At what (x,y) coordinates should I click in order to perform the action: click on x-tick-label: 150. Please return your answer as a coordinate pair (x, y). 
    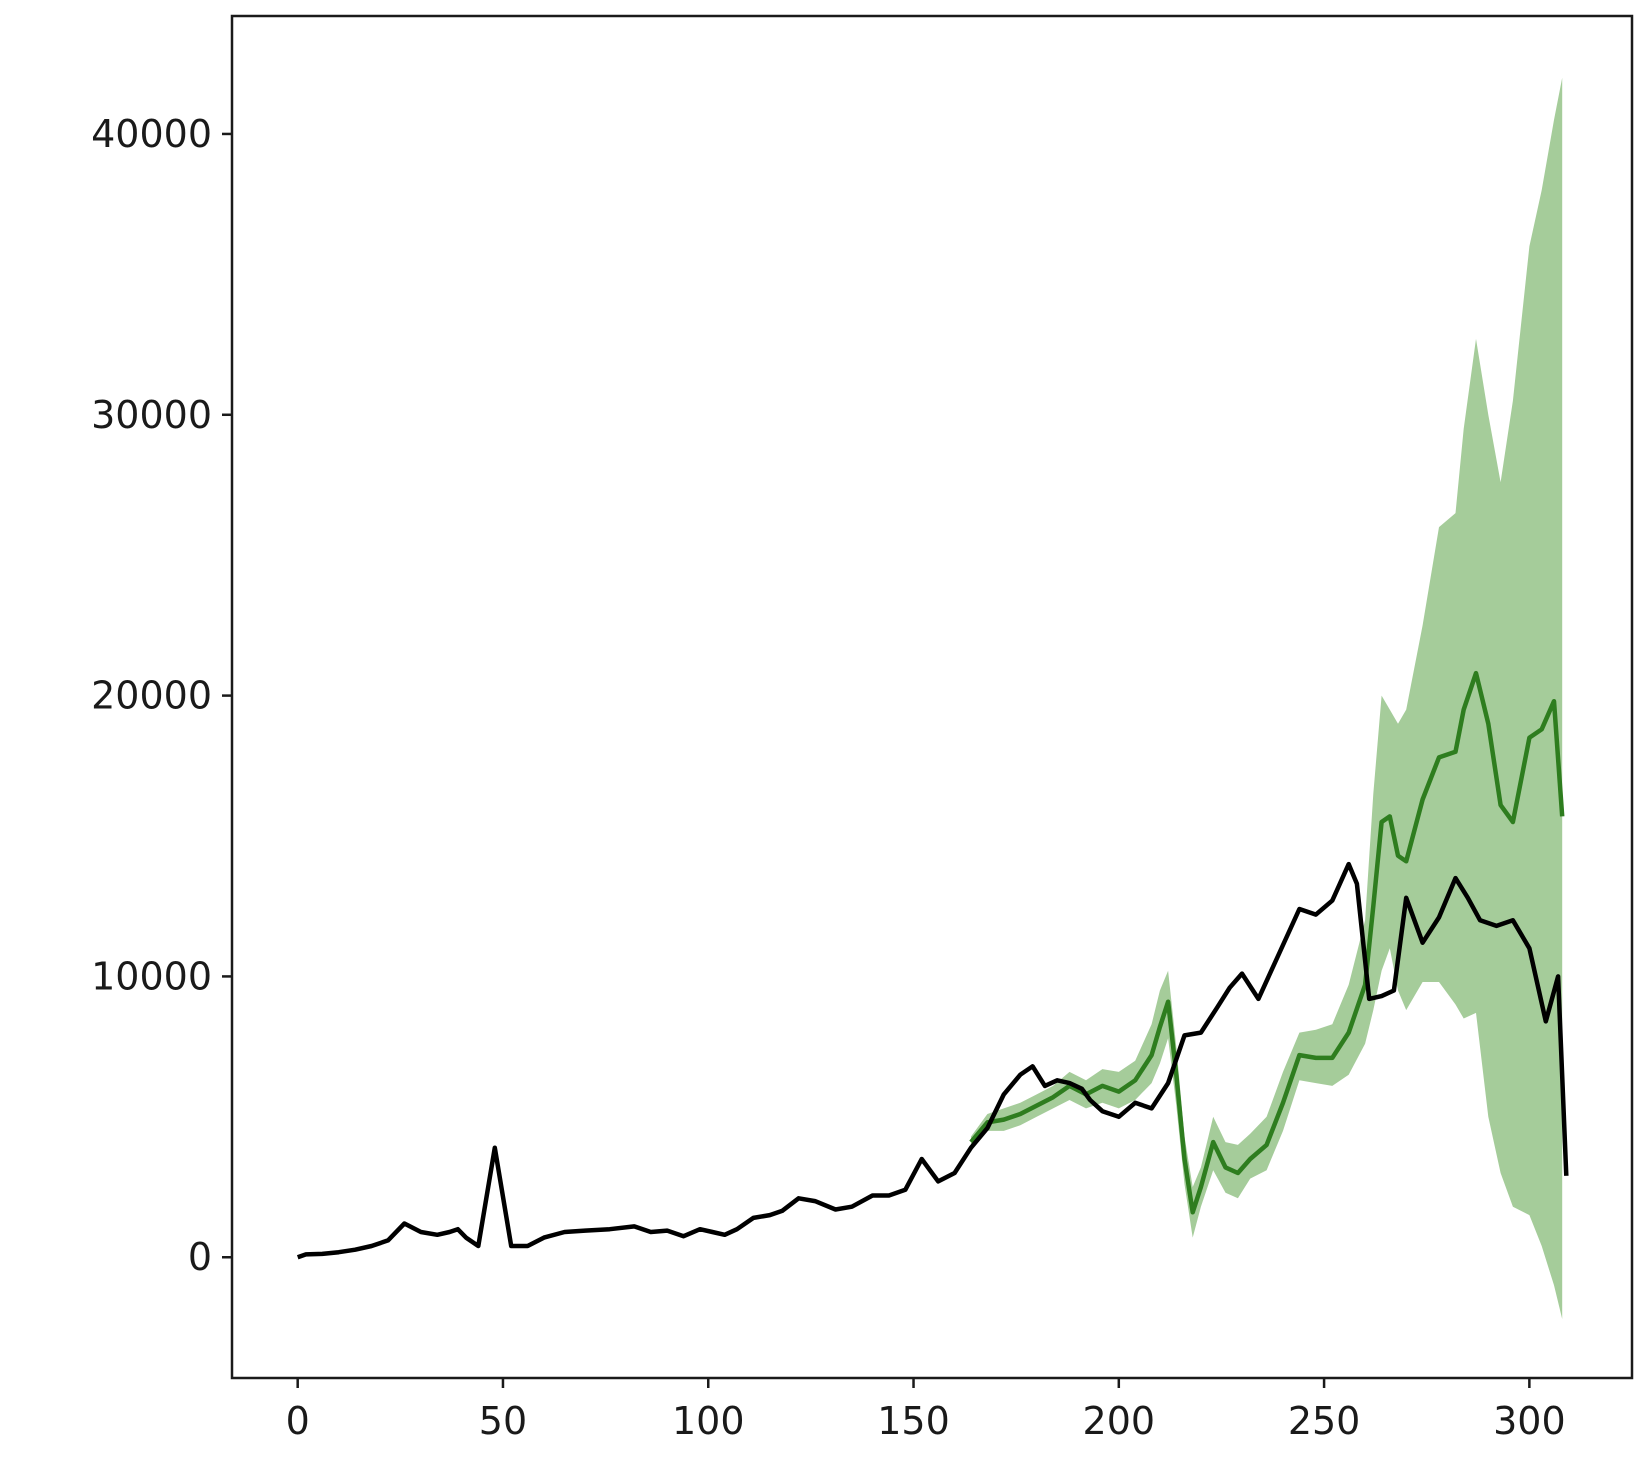
    Looking at the image, I should click on (913, 1421).